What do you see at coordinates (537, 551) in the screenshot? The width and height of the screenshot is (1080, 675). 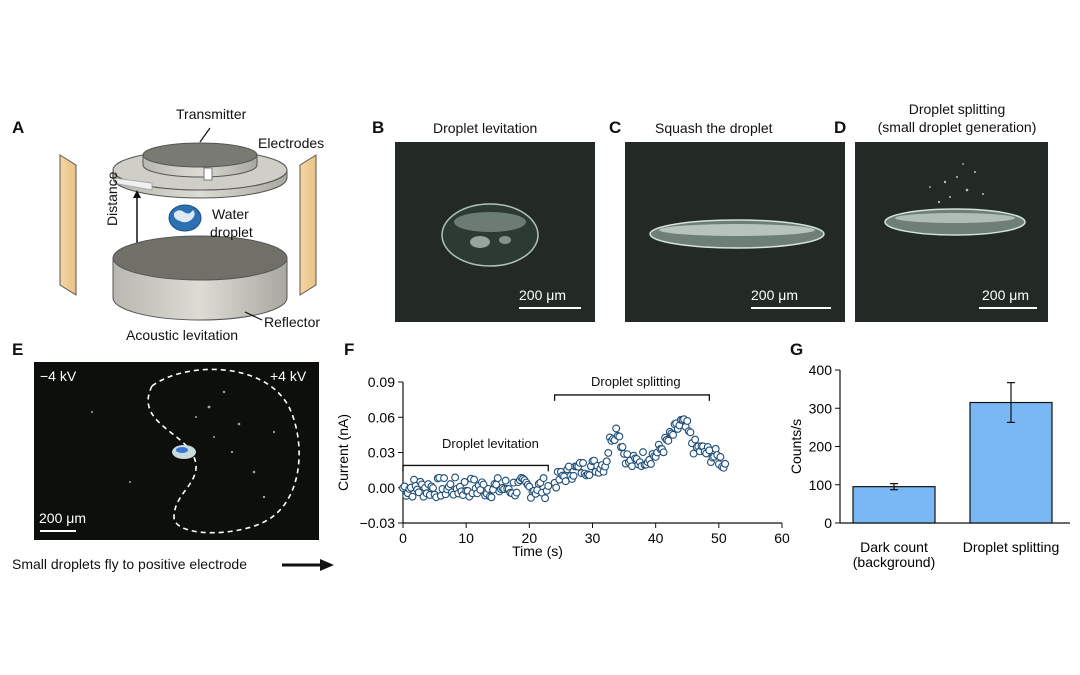 I see `x-axis-title: Time (s)` at bounding box center [537, 551].